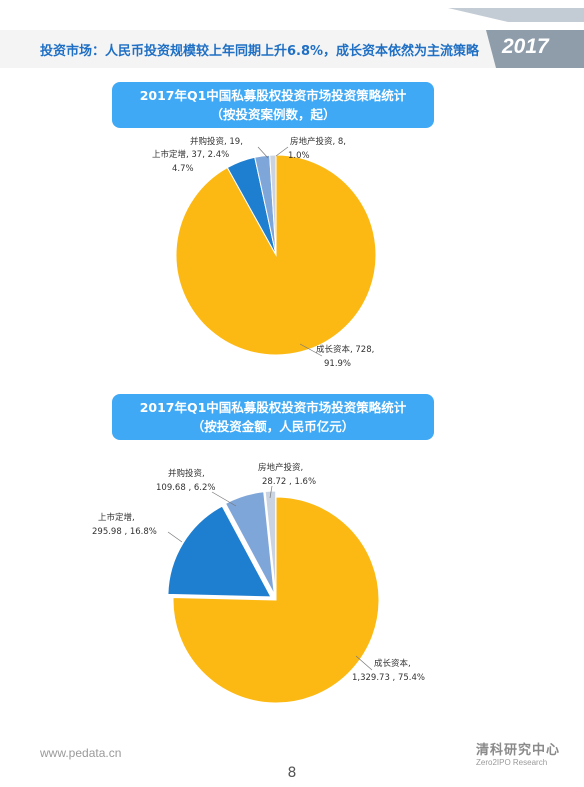 The image size is (584, 787). What do you see at coordinates (260, 51) in the screenshot?
I see `page-title: 投资市场：人民币投资规模较上年同期上升6.8%，成长资本依然为主流策略` at bounding box center [260, 51].